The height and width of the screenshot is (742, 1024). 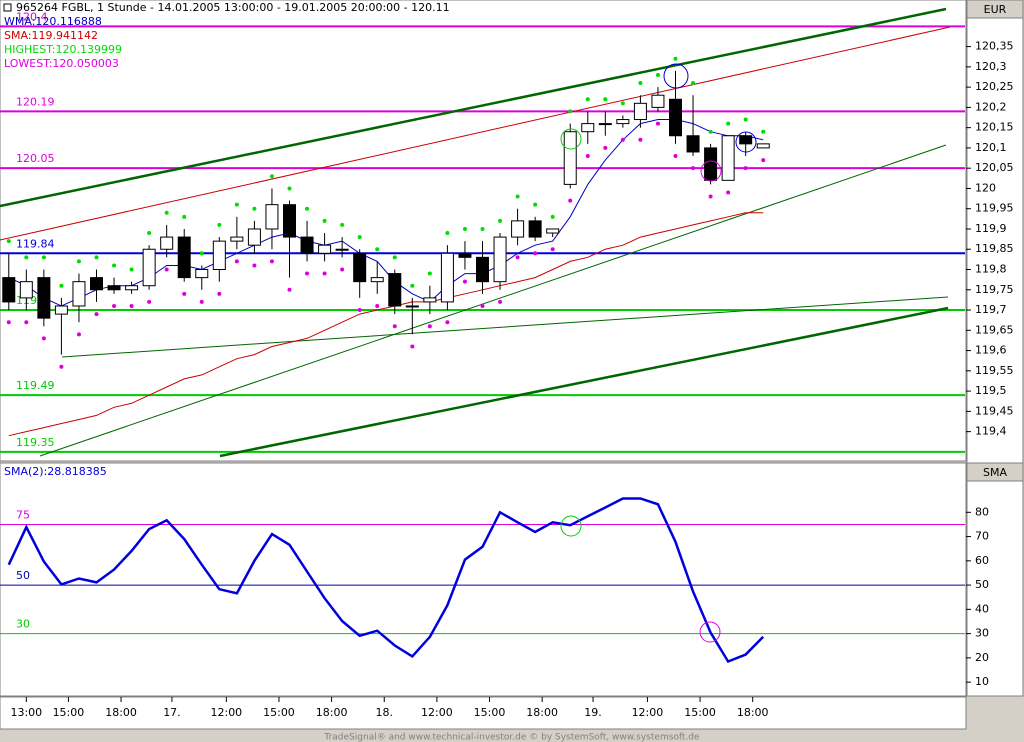 I want to click on axis-header, so click(x=995, y=9).